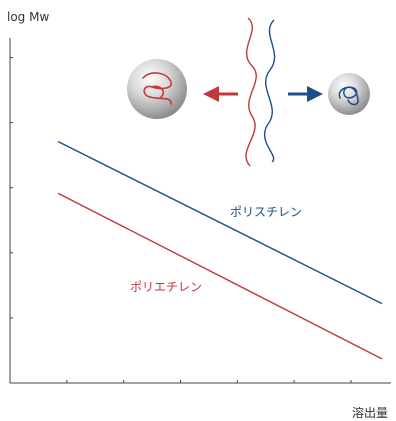  Describe the element at coordinates (305, 94) in the screenshot. I see `right-arrow-icon` at that location.